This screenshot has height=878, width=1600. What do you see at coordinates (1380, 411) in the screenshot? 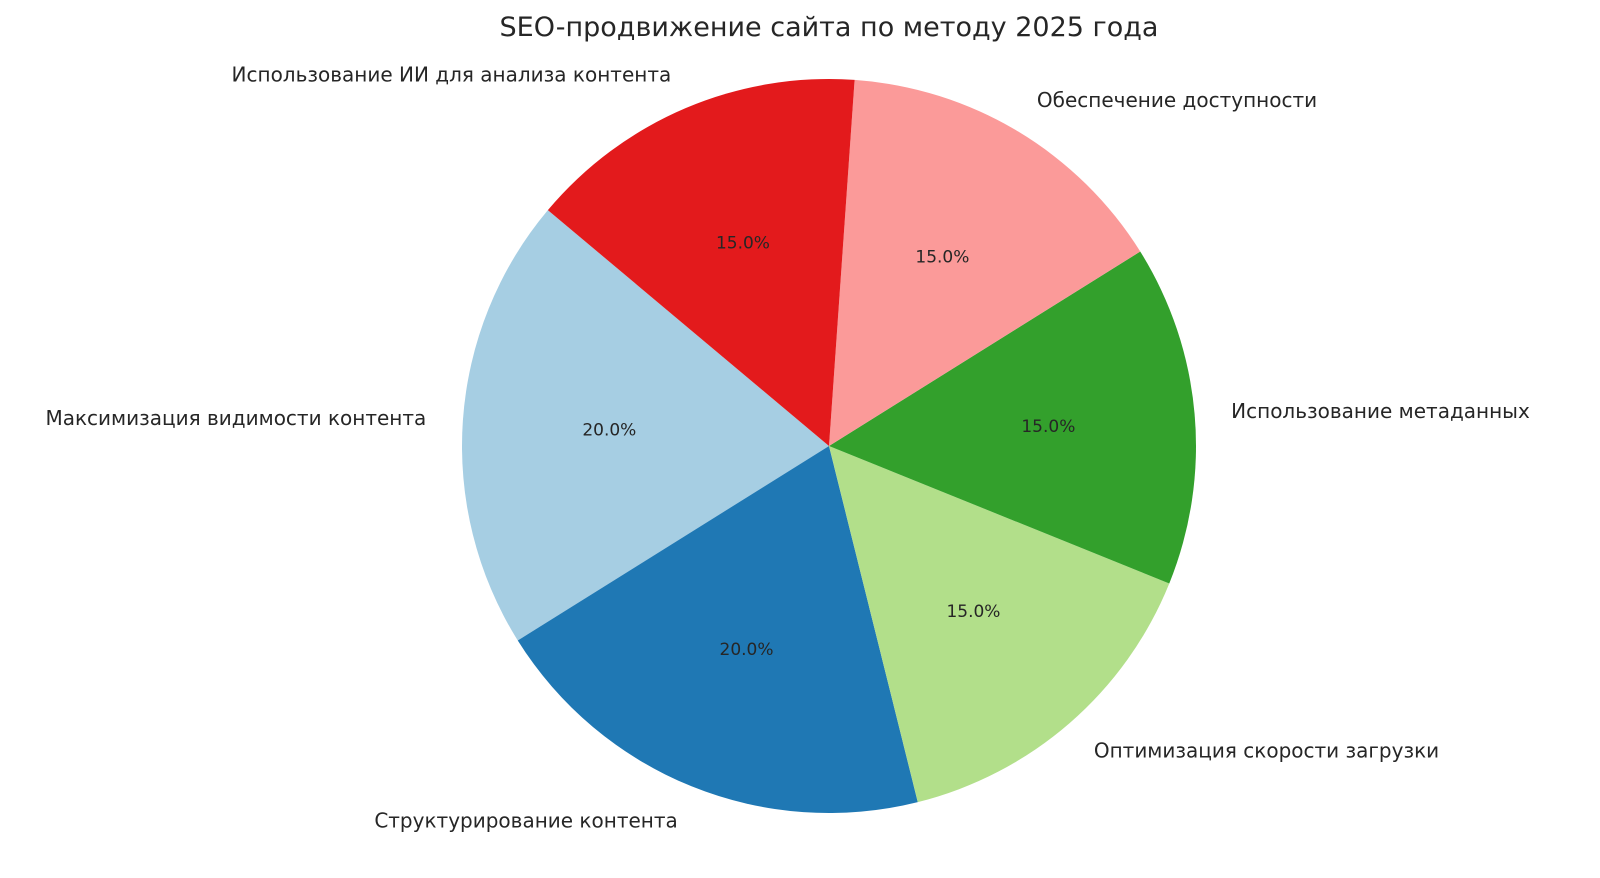
I see `slice-label: Использование метаданных` at bounding box center [1380, 411].